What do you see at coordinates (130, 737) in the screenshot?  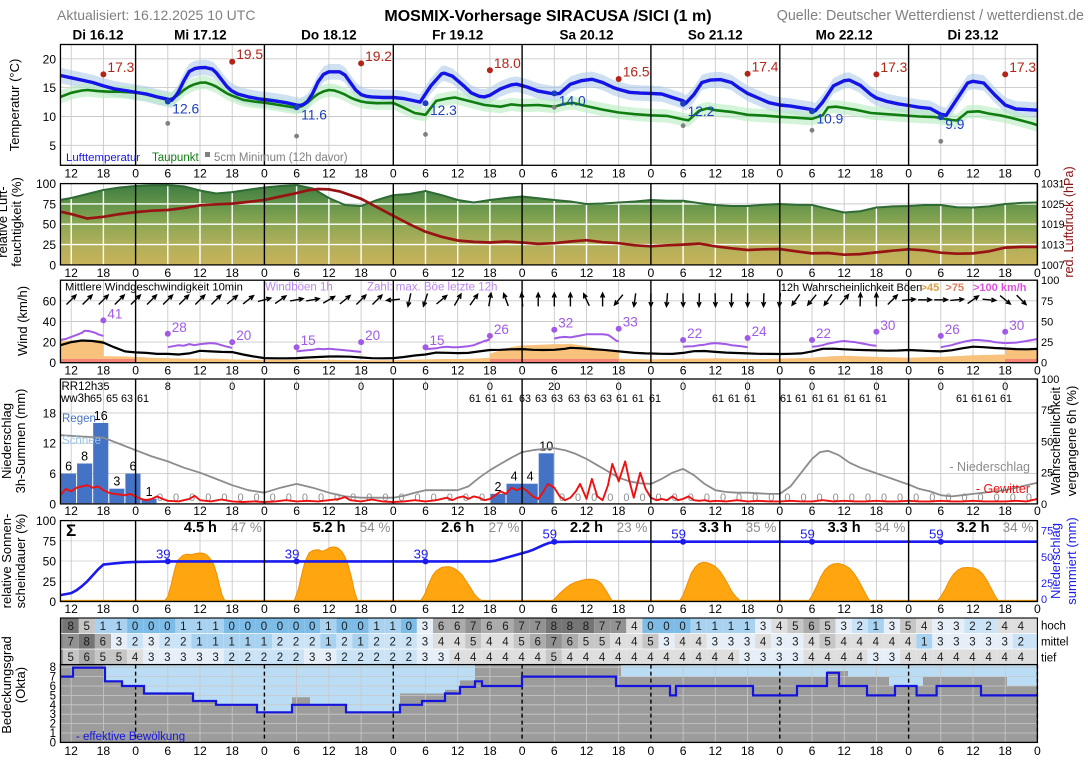 I see `svg-text: - effektive Bewölkung` at bounding box center [130, 737].